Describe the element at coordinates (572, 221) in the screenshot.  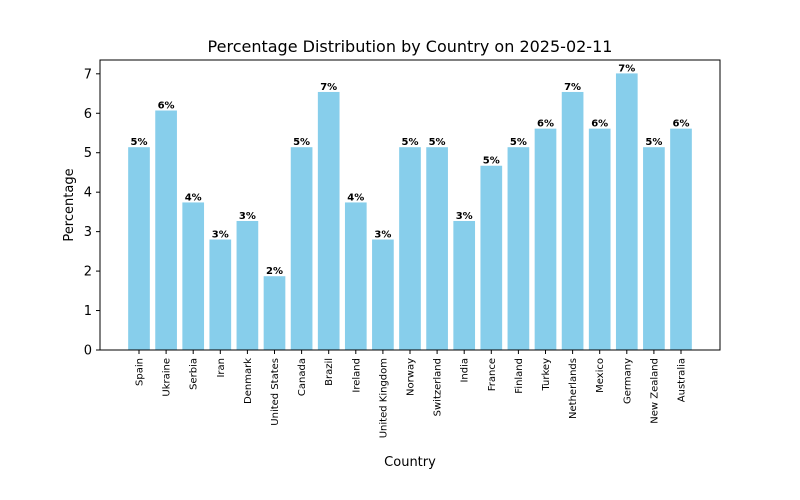
I see `bar-netherlands` at that location.